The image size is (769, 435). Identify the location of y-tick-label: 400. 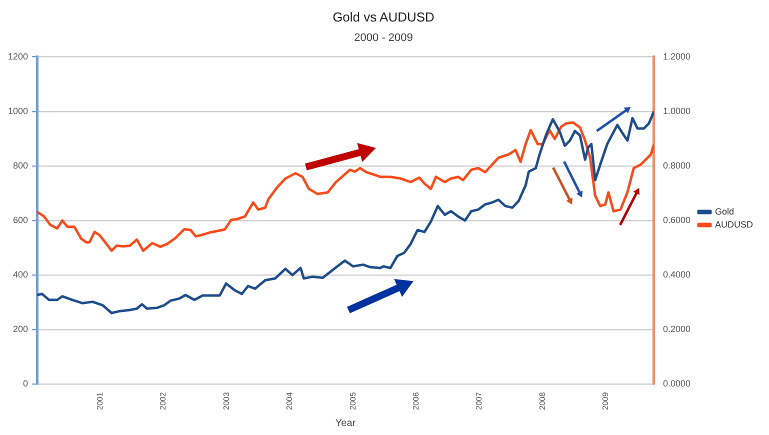
(20, 275).